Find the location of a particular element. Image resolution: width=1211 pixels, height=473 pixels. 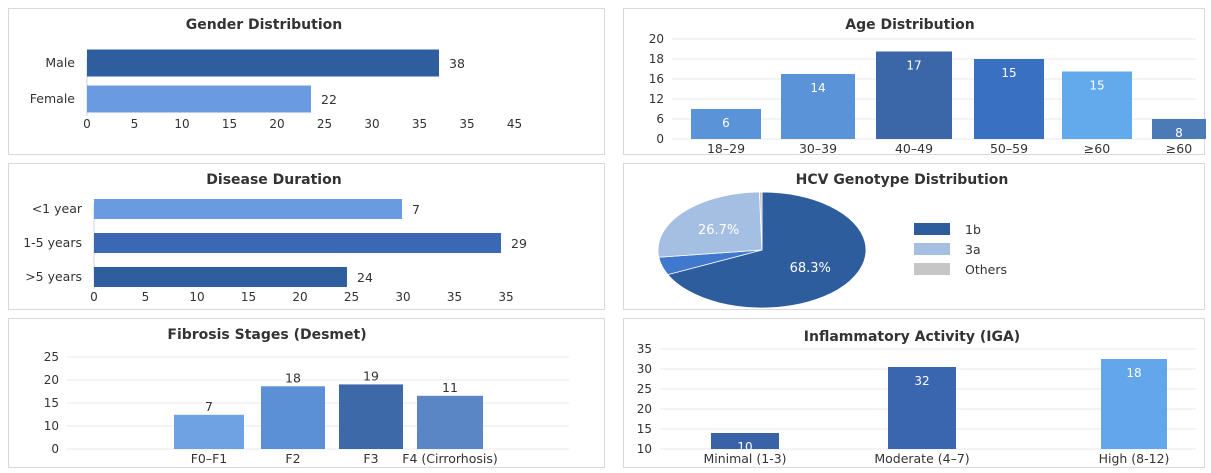

inflammatory-y-tick: 35 is located at coordinates (644, 349).